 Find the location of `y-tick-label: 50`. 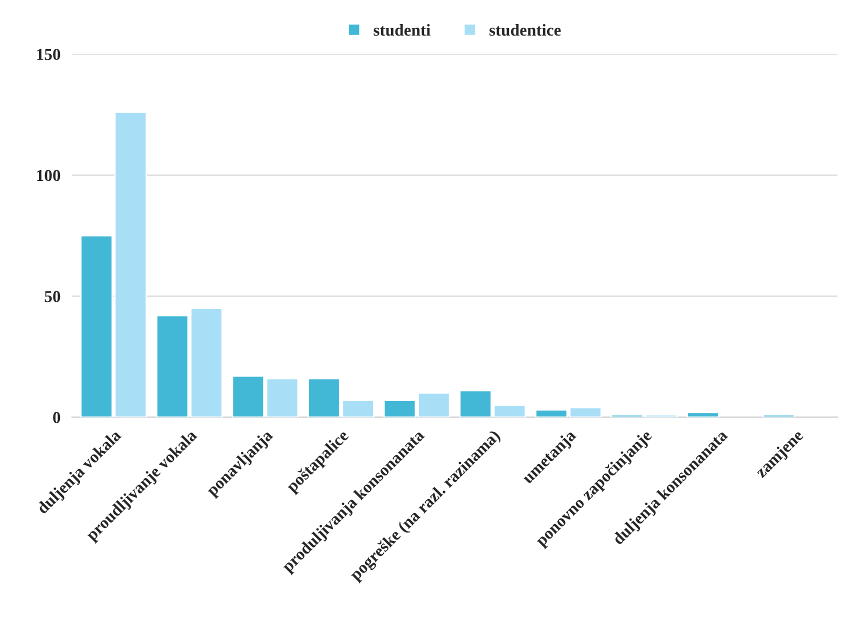

y-tick-label: 50 is located at coordinates (52, 296).